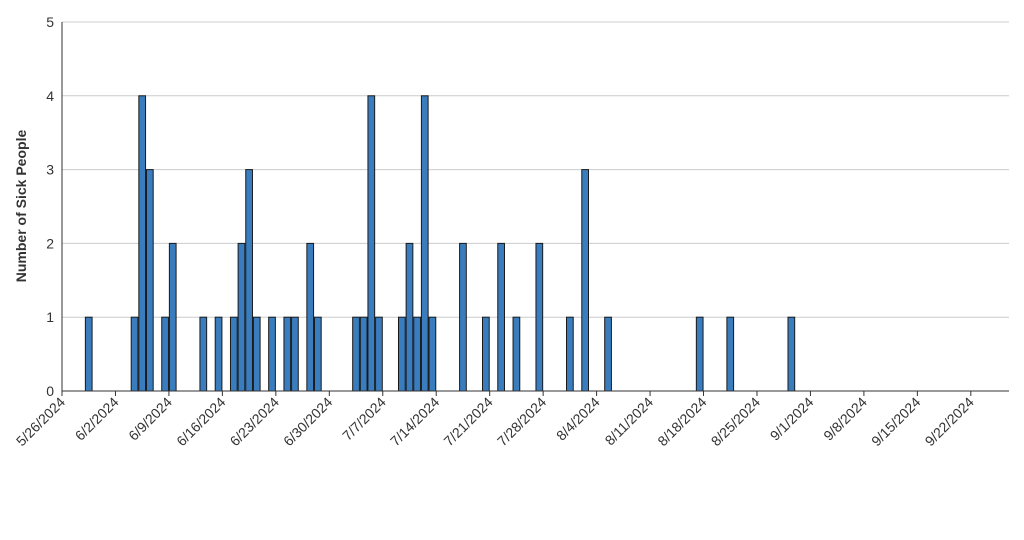  Describe the element at coordinates (50, 243) in the screenshot. I see `y-tick-label: 2` at that location.